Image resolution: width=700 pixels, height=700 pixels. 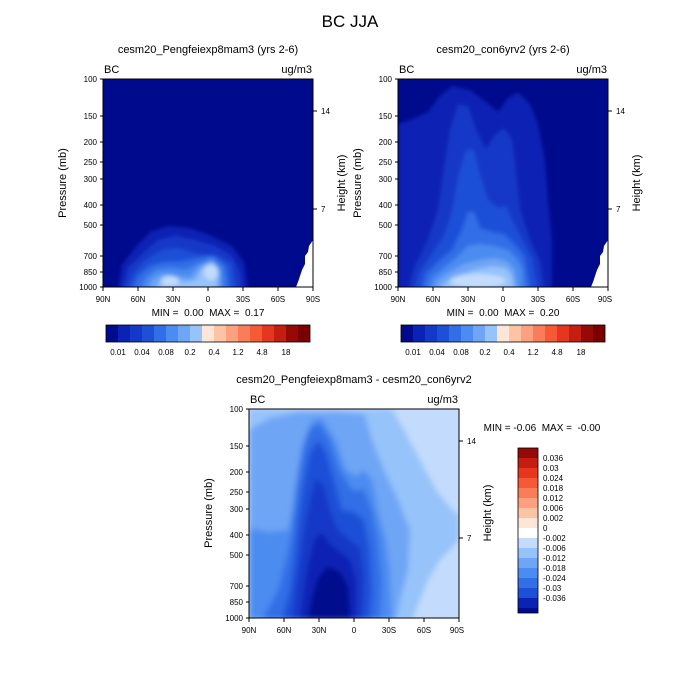 What do you see at coordinates (208, 50) in the screenshot?
I see `panel-1-title: cesm20_Pengfeiexp8mam3 (yrs 2-6)` at bounding box center [208, 50].